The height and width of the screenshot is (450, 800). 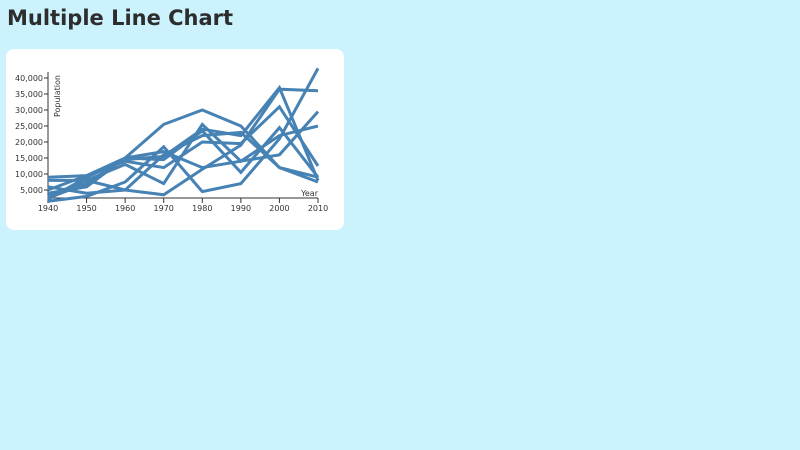 I want to click on x-axis-label: Year, so click(x=309, y=193).